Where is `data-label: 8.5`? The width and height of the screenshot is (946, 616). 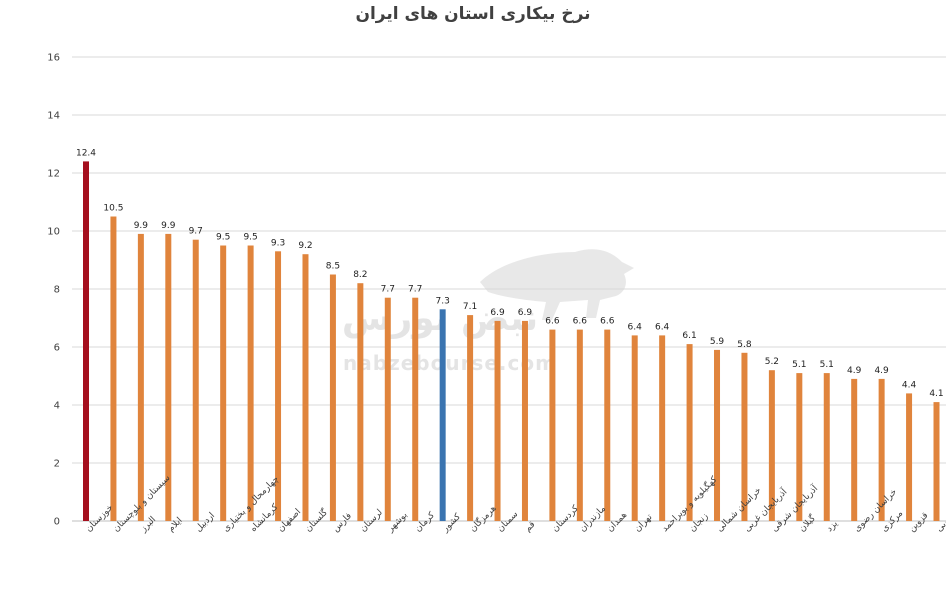 data-label: 8.5 is located at coordinates (333, 267).